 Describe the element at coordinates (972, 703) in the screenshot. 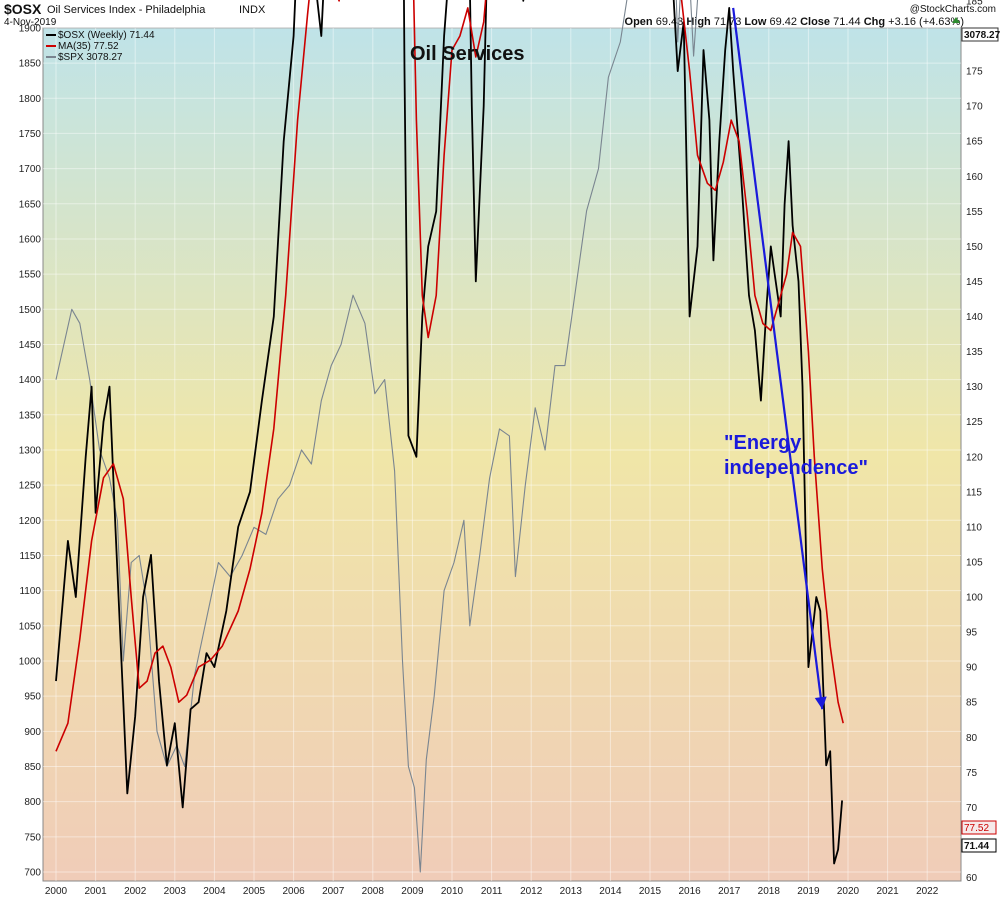

I see `right-tick-label: 85` at that location.